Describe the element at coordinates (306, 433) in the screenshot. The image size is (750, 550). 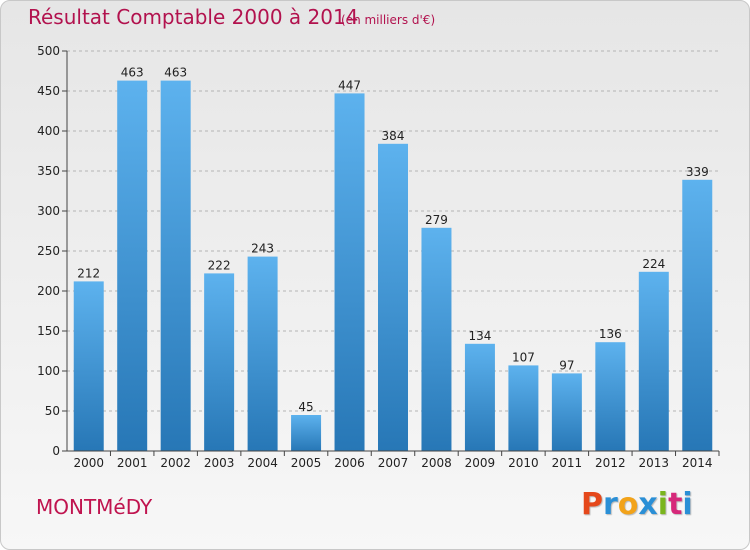
I see `bar-2005` at that location.